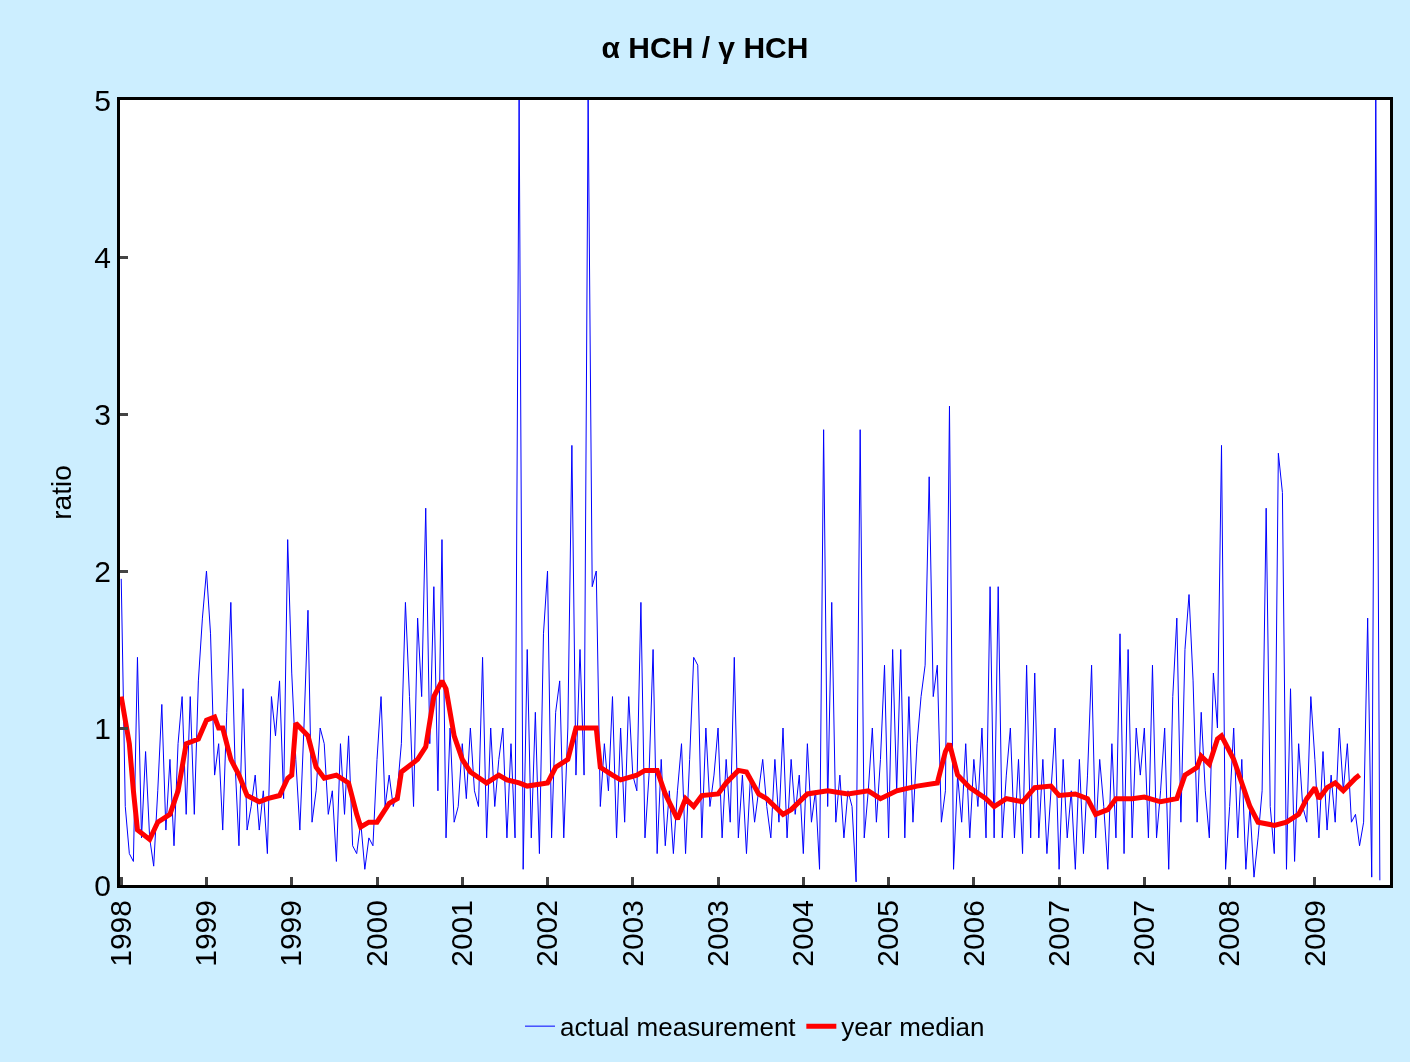 This screenshot has width=1410, height=1062. Describe the element at coordinates (102, 414) in the screenshot. I see `y-tick-label: 3` at that location.